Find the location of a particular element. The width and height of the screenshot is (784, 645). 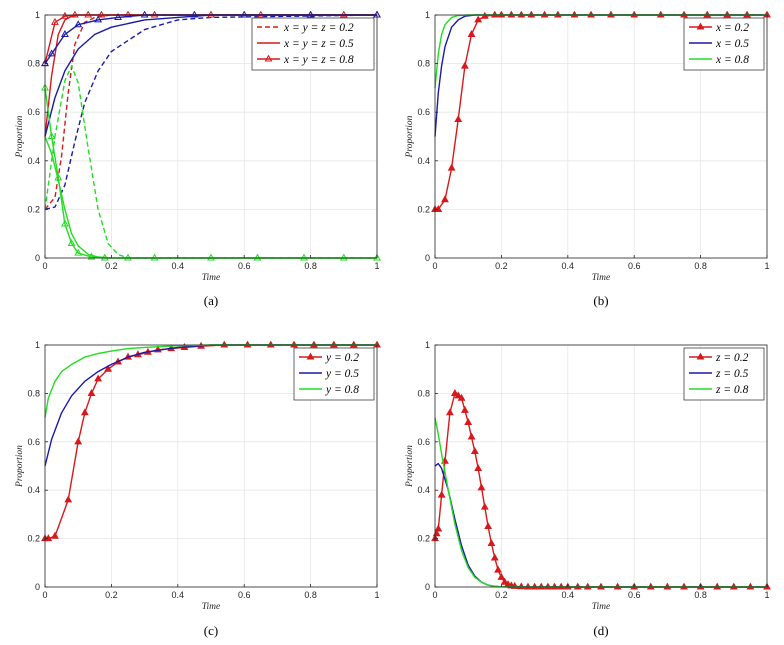

plot-area is located at coordinates (601, 489).